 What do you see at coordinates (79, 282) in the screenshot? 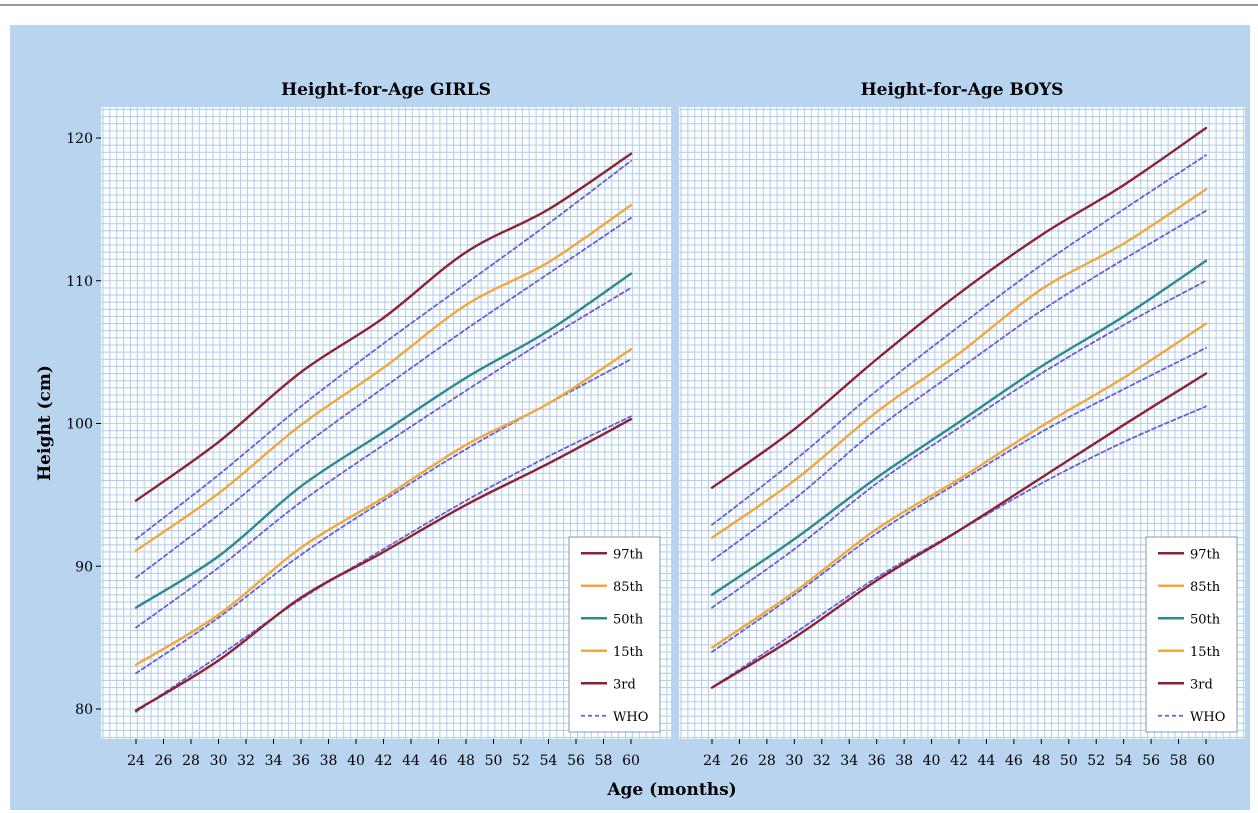
I see `y-tick-label: 110` at bounding box center [79, 282].